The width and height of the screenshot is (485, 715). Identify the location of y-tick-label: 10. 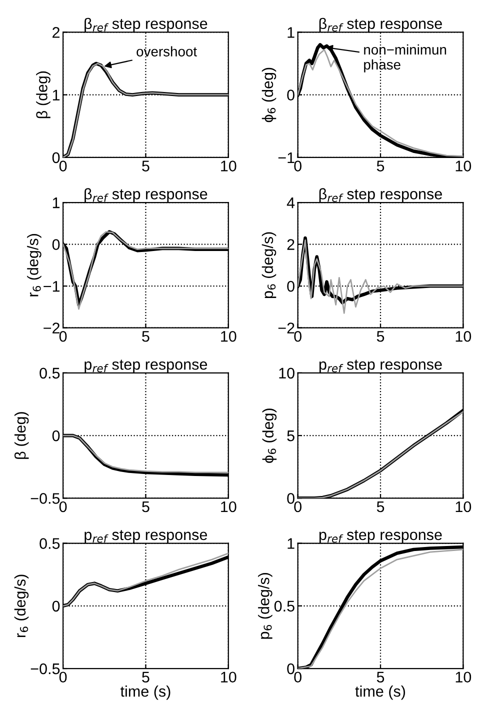
(286, 373).